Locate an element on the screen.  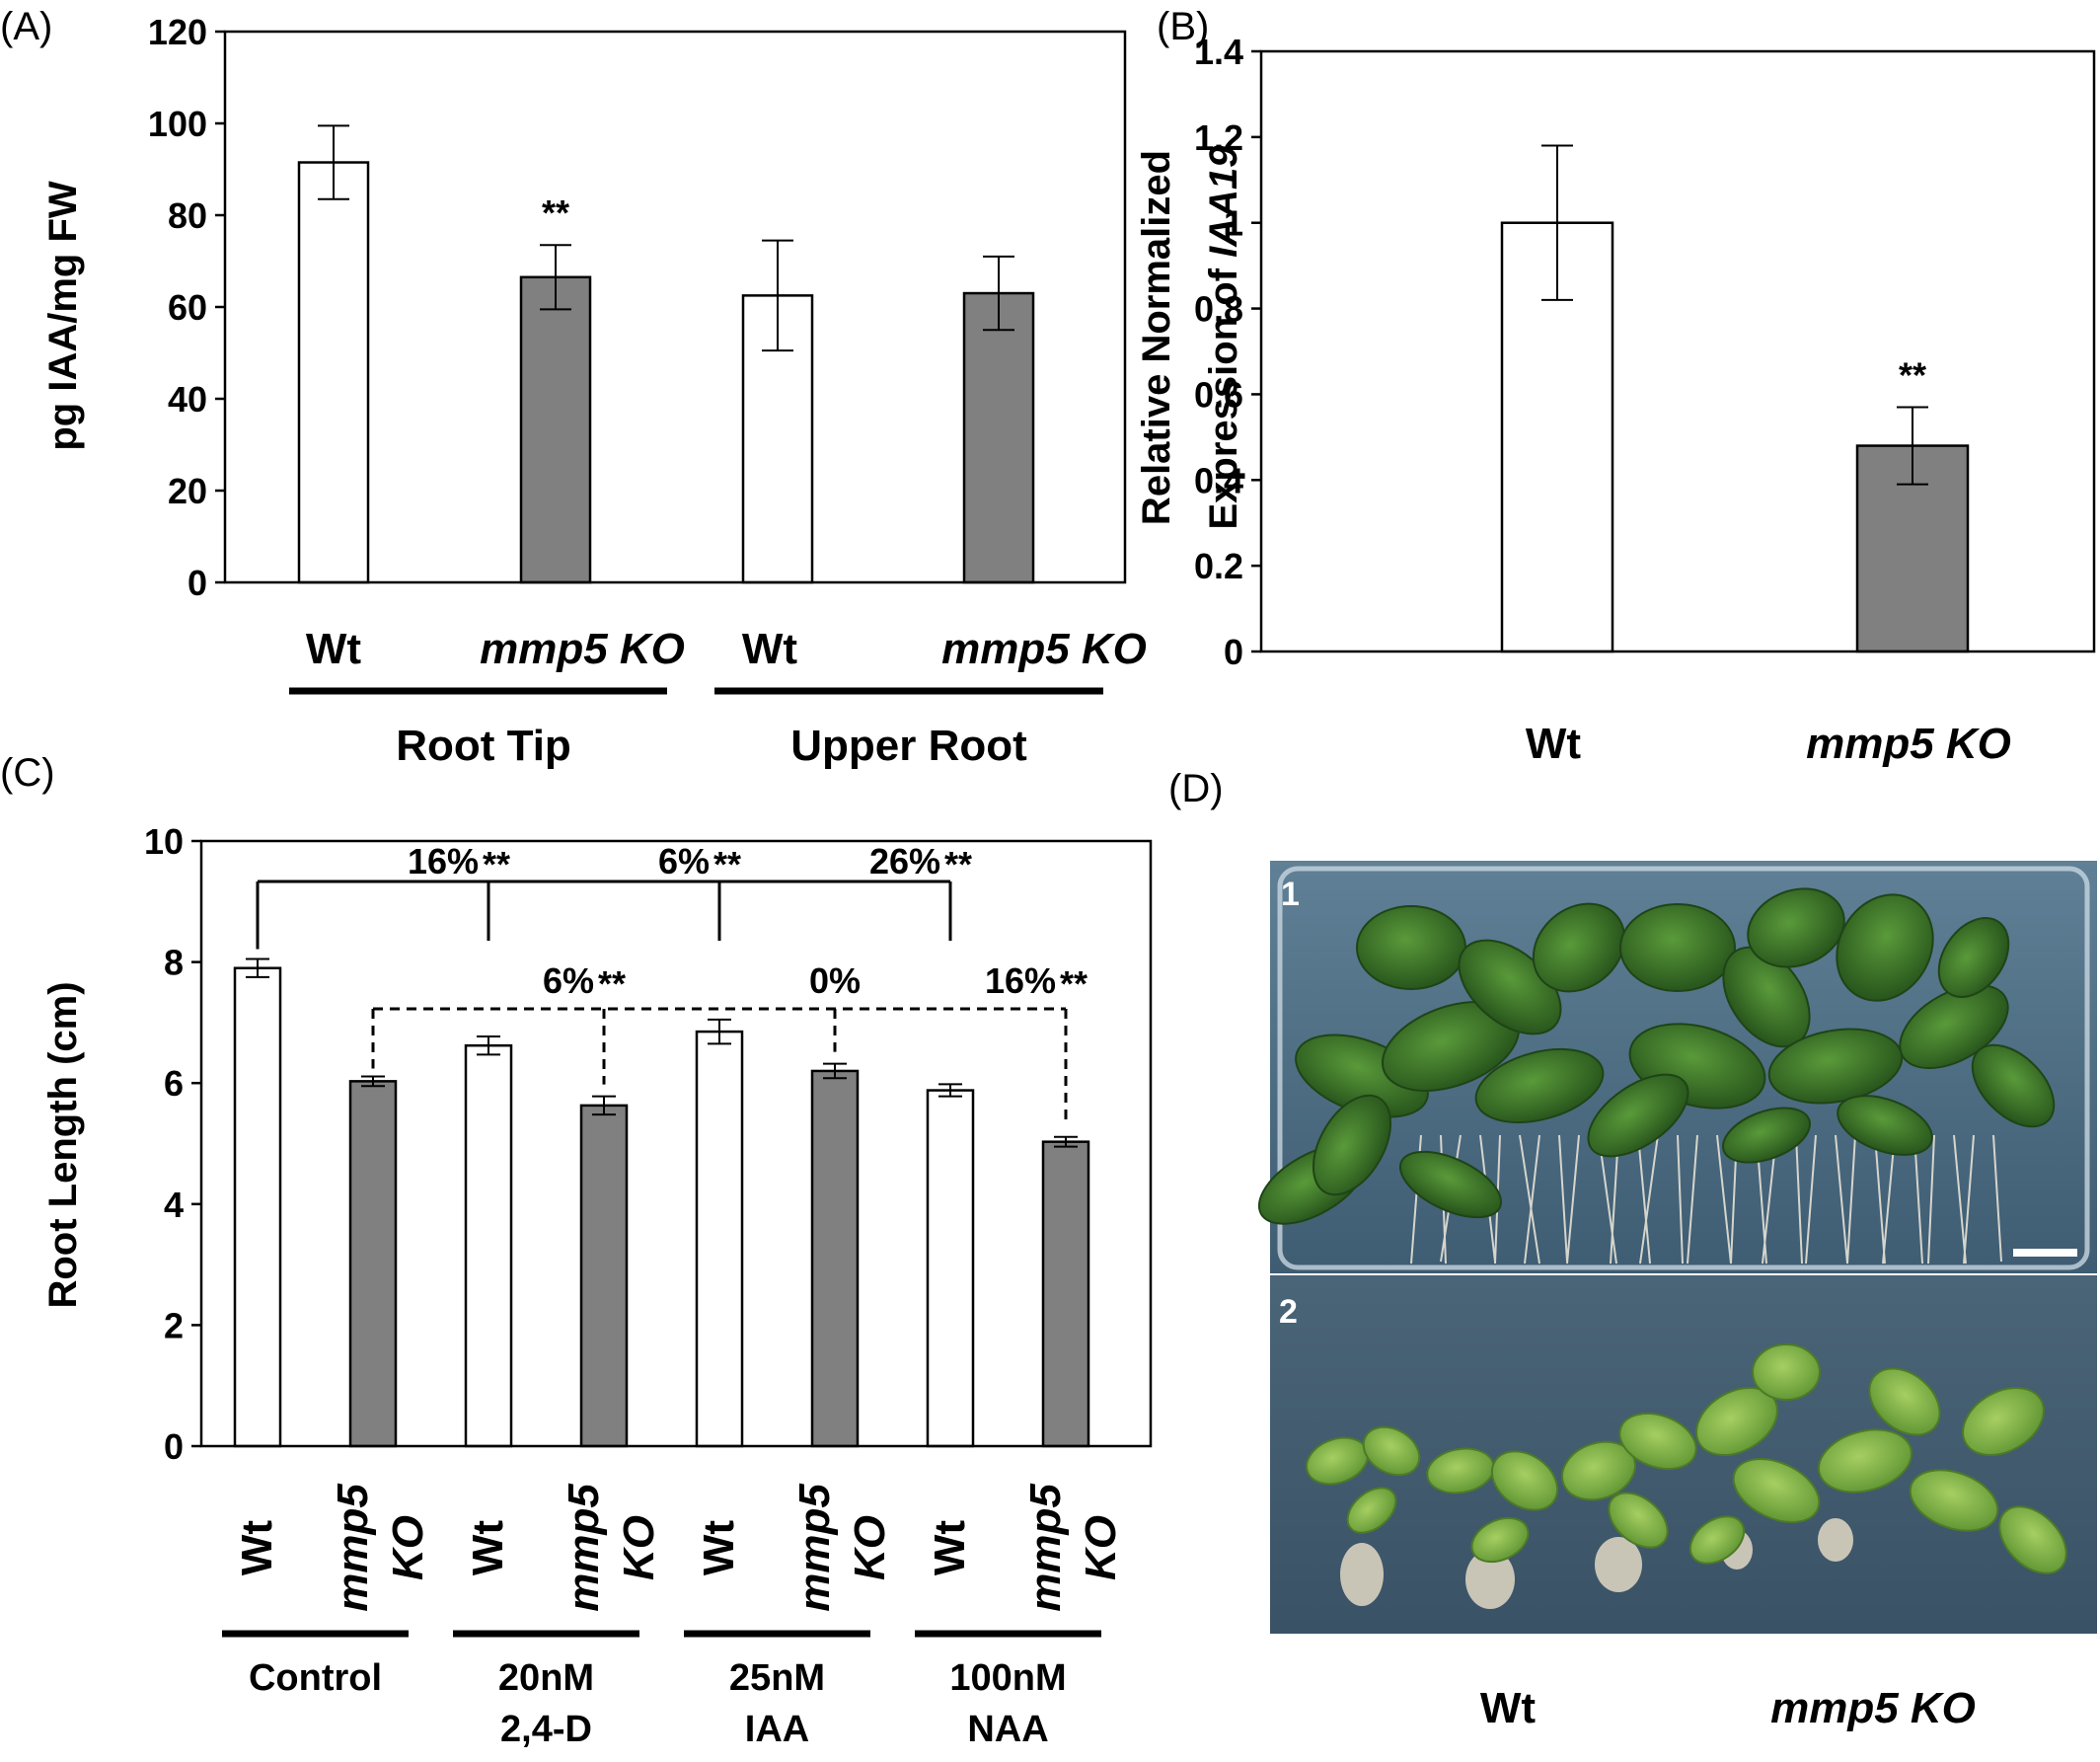
panel-b-y-axis-label-line1: Relative Normalized is located at coordinates (1156, 338).